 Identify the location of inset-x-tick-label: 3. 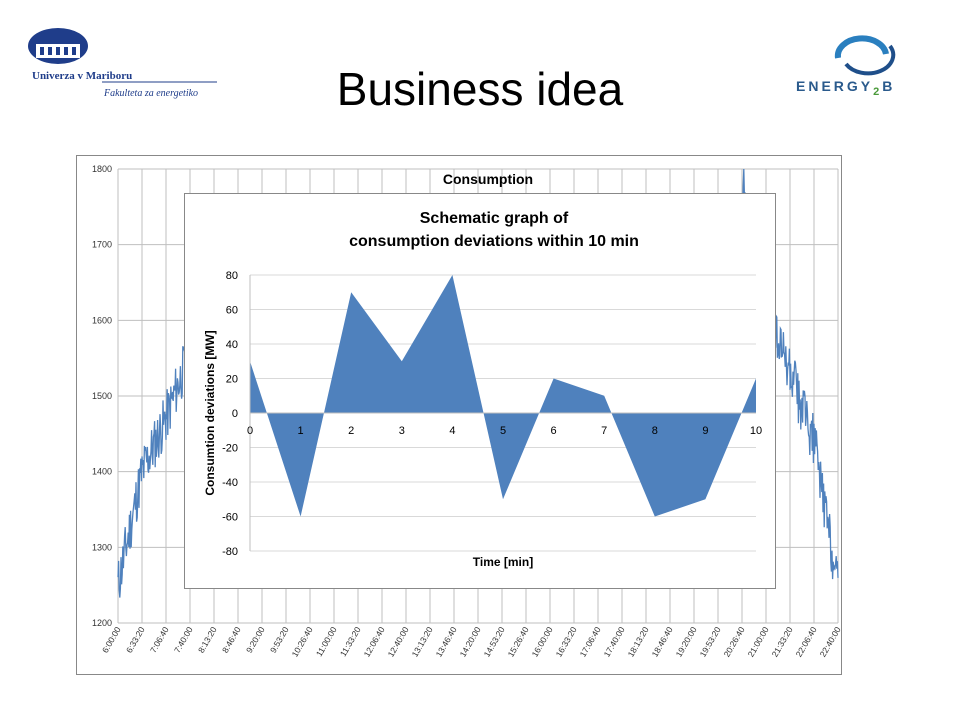
(402, 431).